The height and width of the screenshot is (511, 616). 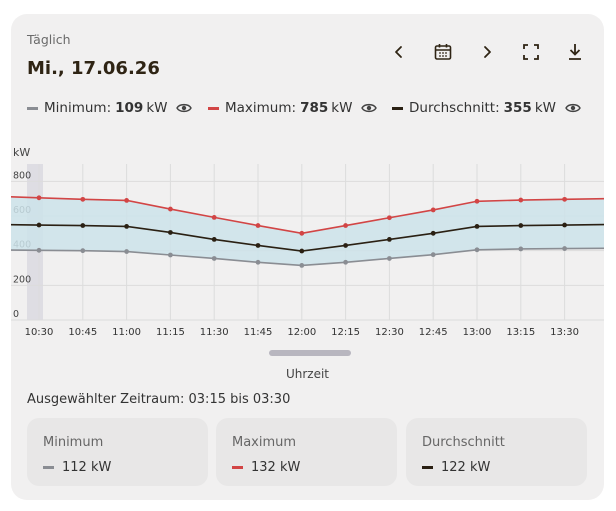 What do you see at coordinates (22, 175) in the screenshot?
I see `y-tick-label: 800` at bounding box center [22, 175].